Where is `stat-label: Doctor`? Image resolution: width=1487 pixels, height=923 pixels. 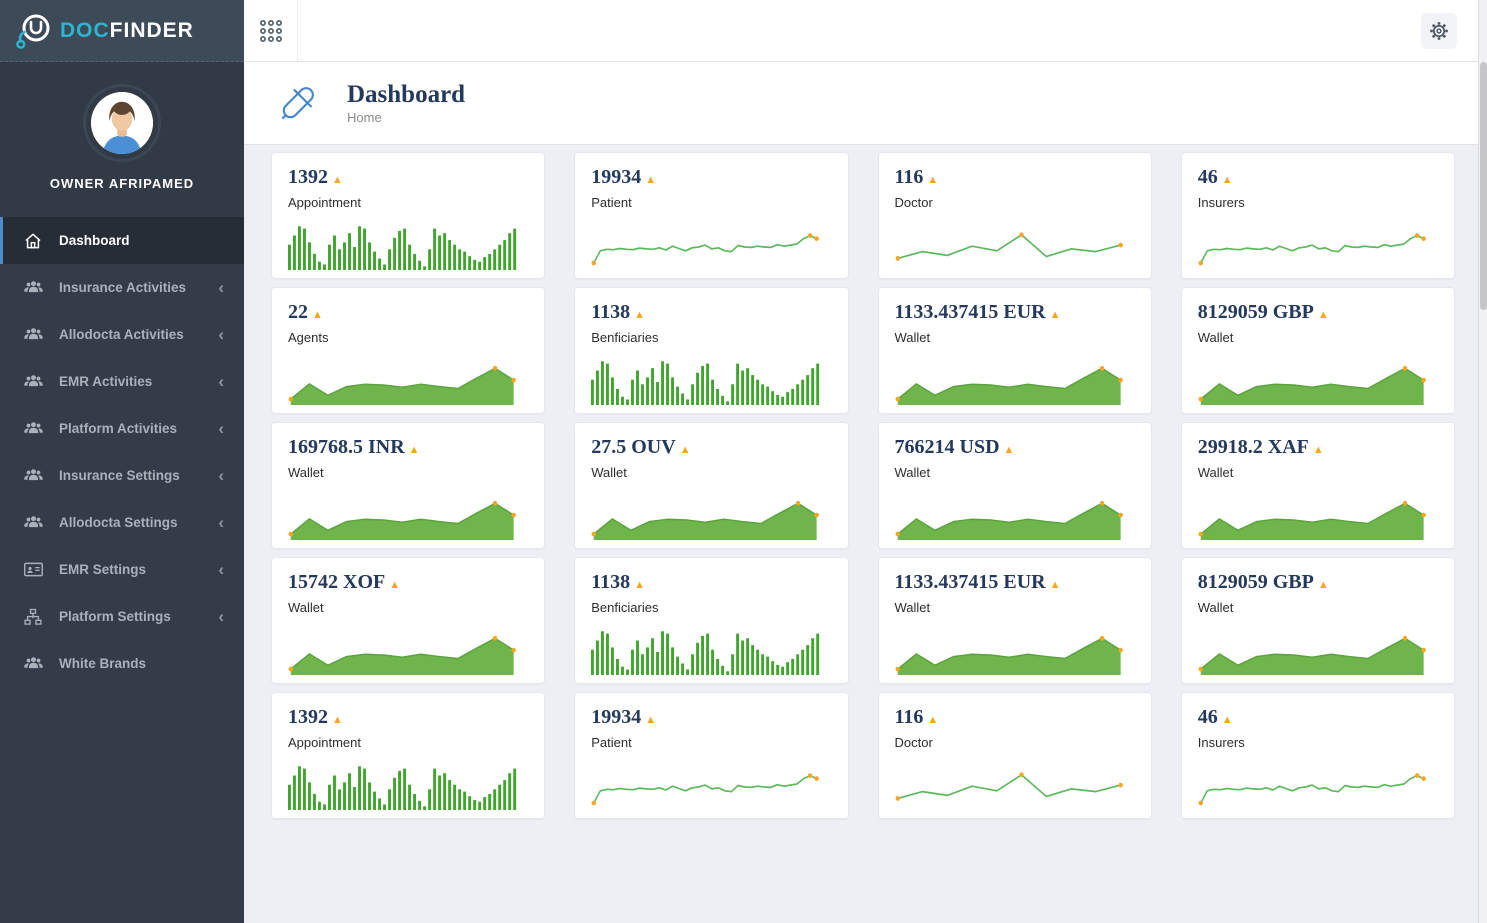
stat-label: Doctor is located at coordinates (913, 202).